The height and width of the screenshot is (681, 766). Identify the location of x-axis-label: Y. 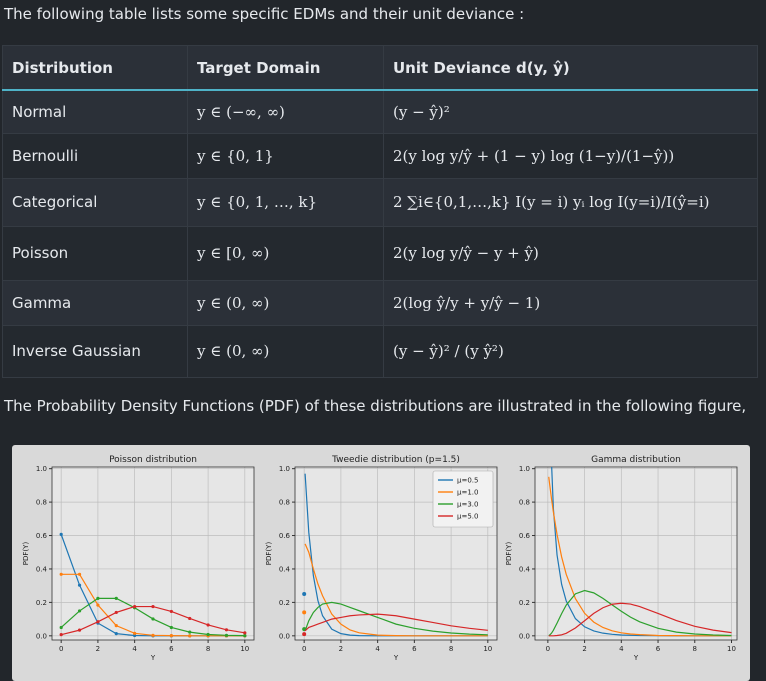
(153, 658).